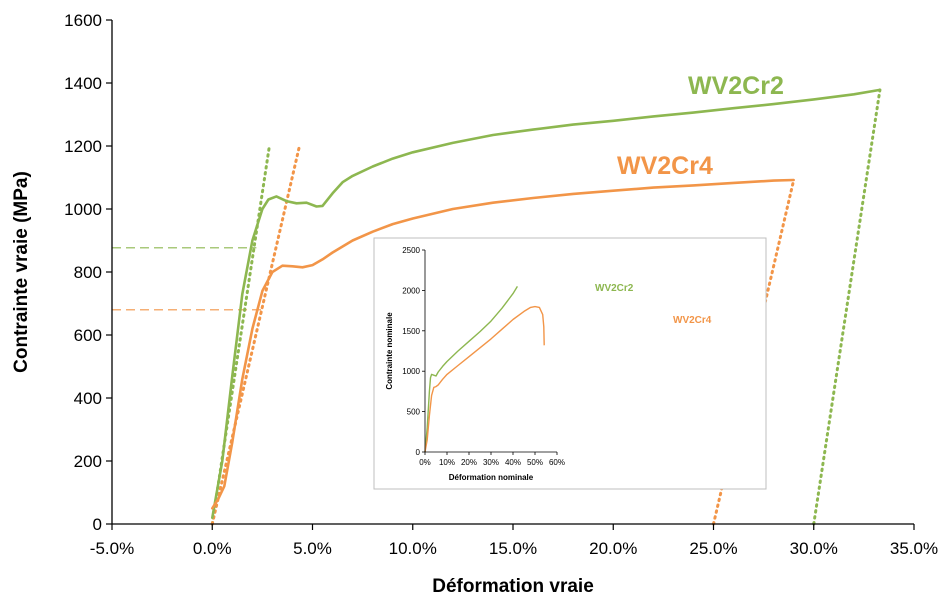 The image size is (948, 606). I want to click on inset-series-label-wv2cr2: WV2Cr2, so click(614, 288).